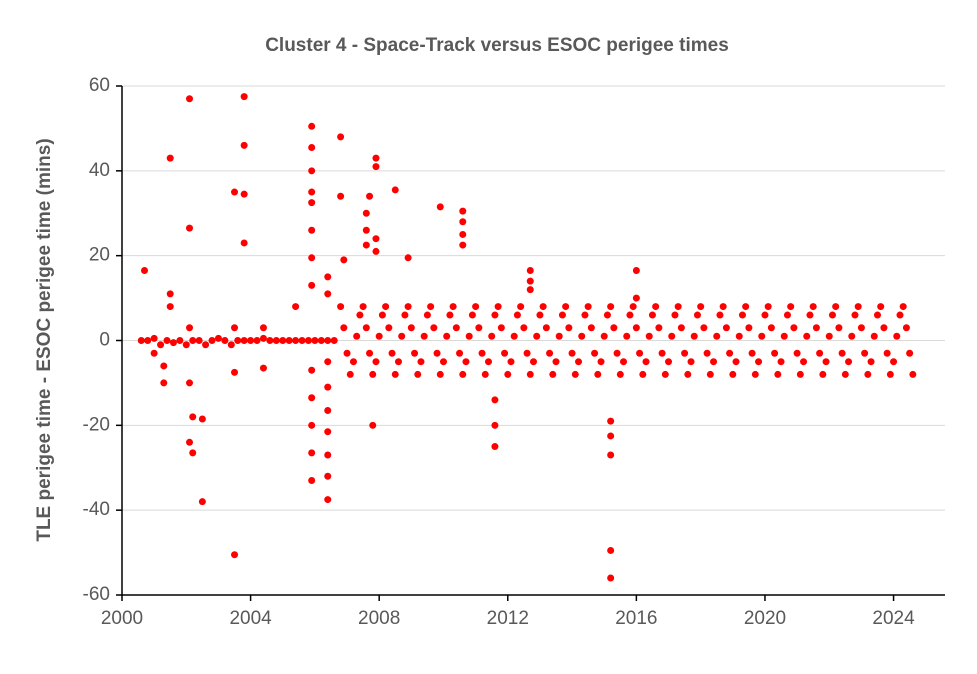 The width and height of the screenshot is (977, 674). Describe the element at coordinates (379, 618) in the screenshot. I see `x-tick-label: 2008` at that location.